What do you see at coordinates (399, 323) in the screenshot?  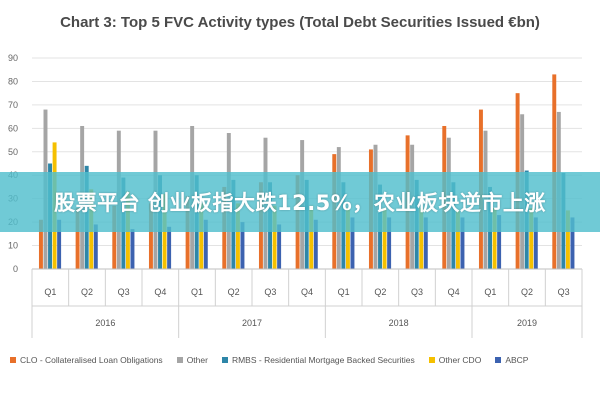 I see `year-label: 2018` at bounding box center [399, 323].